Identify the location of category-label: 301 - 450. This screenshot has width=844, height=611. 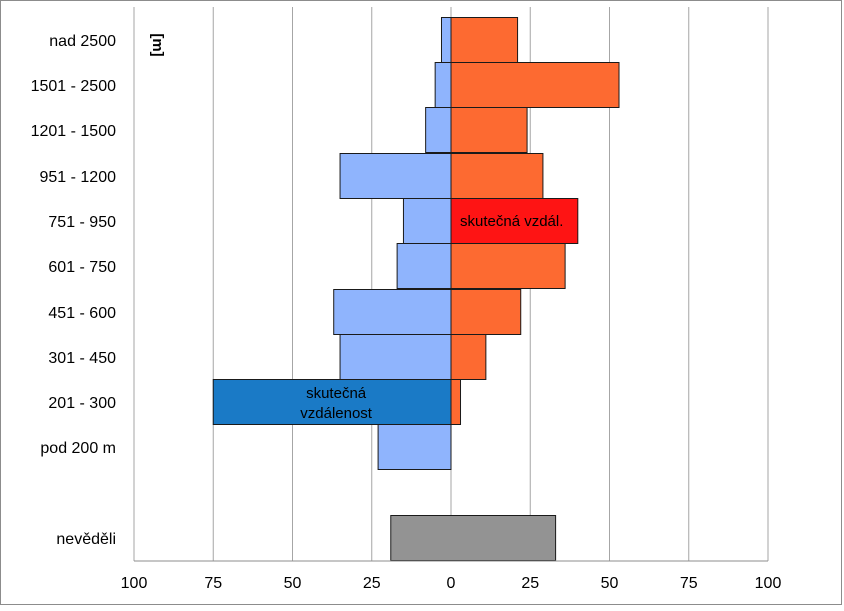
(82, 358).